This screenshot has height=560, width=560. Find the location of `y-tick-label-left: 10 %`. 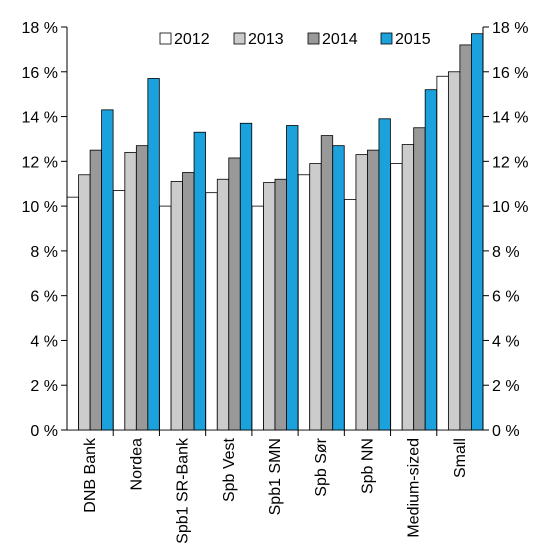

y-tick-label-left: 10 % is located at coordinates (40, 207).